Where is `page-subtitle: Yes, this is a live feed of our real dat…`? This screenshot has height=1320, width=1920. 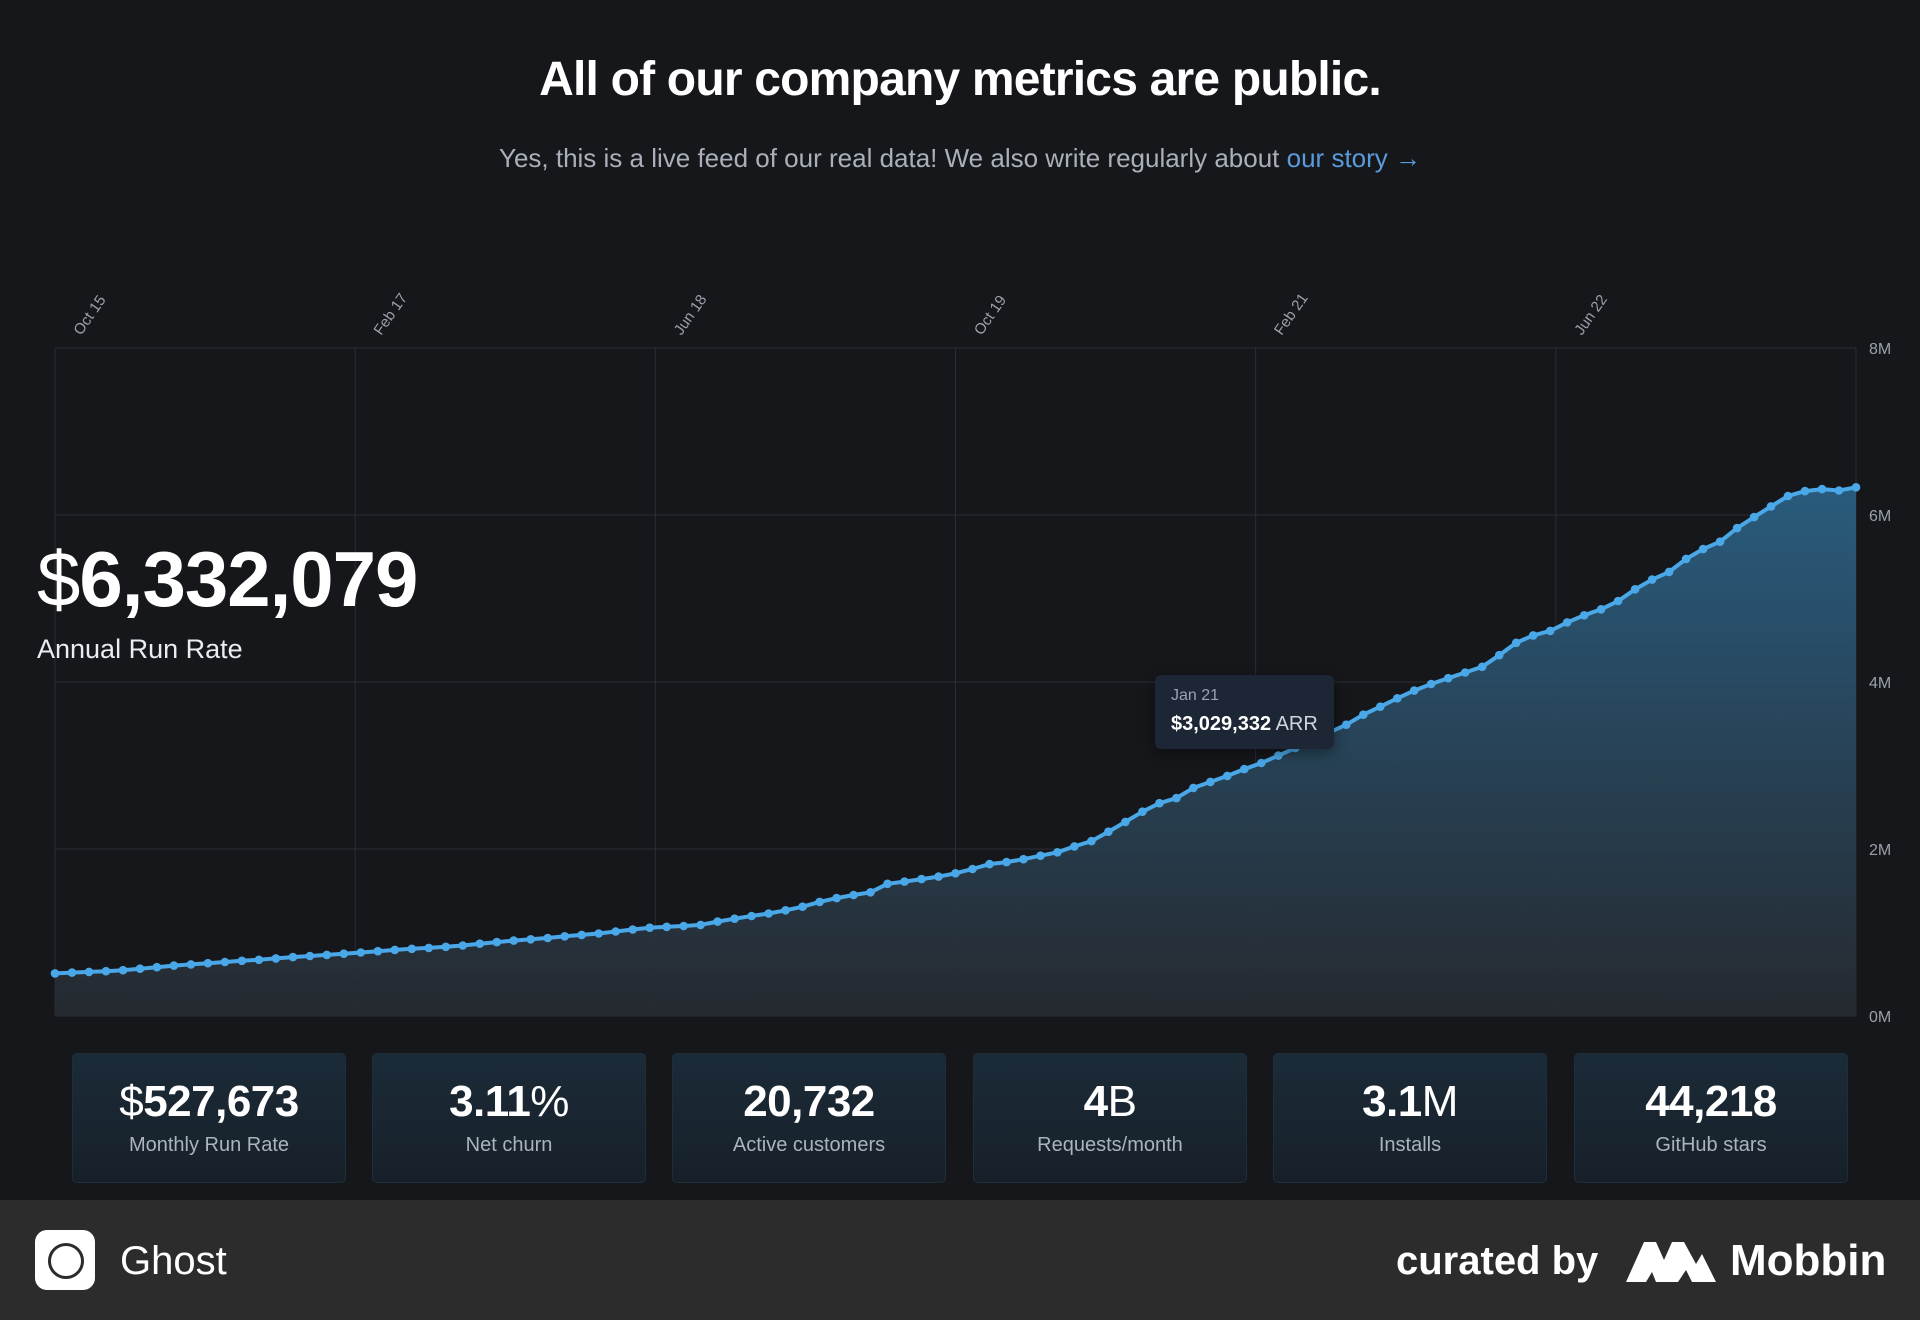
page-subtitle: Yes, this is a live feed of our real dat… is located at coordinates (960, 158).